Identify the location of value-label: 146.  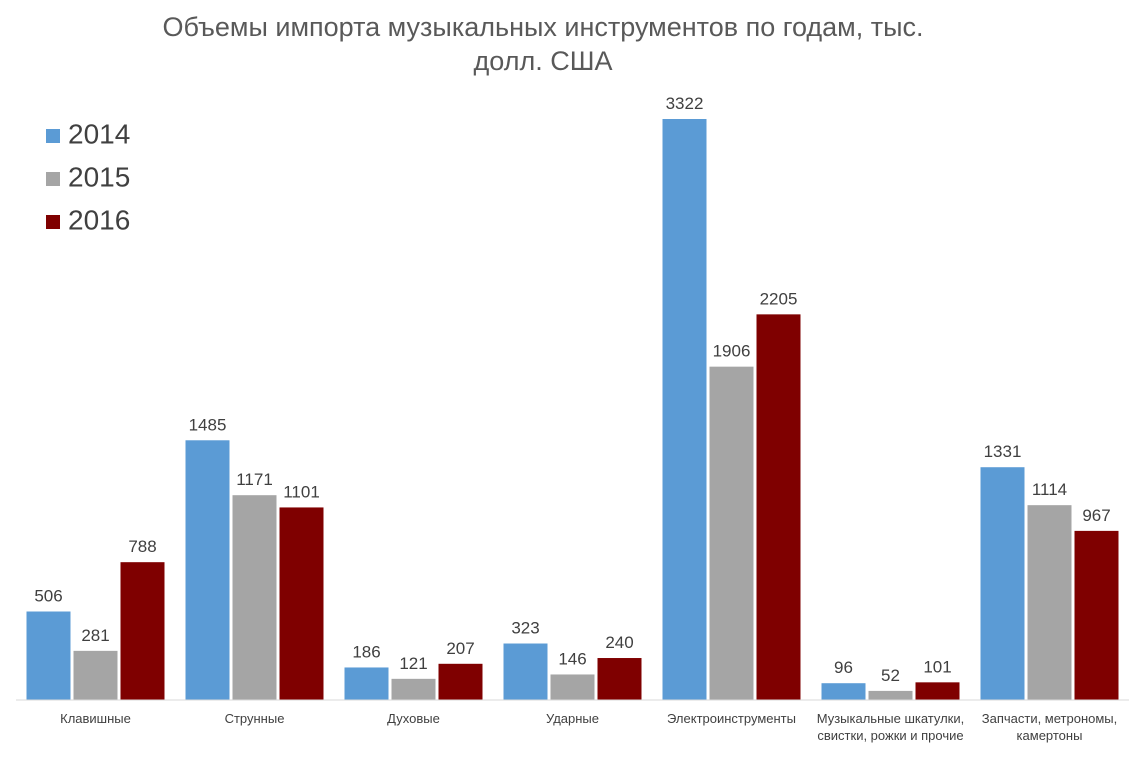
(572, 658).